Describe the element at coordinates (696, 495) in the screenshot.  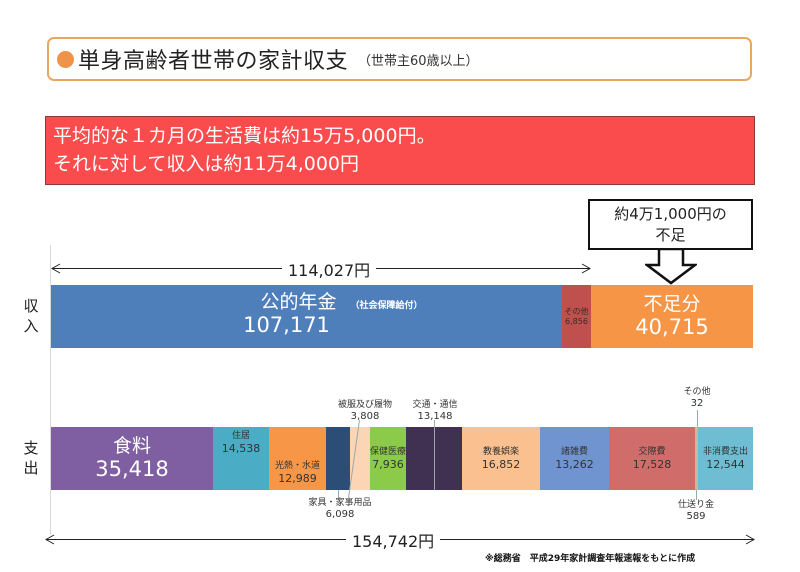
I see `leader-remittance` at that location.